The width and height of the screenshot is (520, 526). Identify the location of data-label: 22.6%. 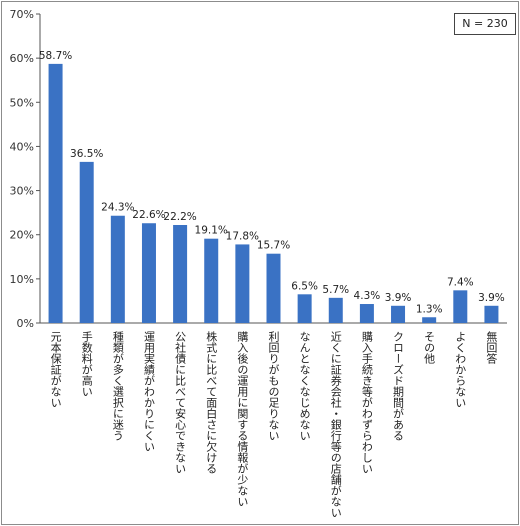
(148, 215).